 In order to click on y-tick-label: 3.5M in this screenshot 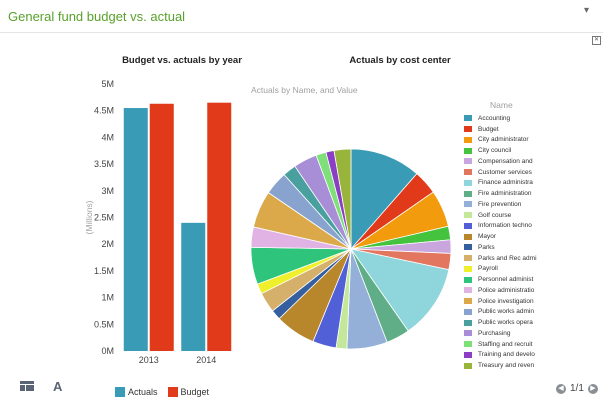, I will do `click(104, 164)`.